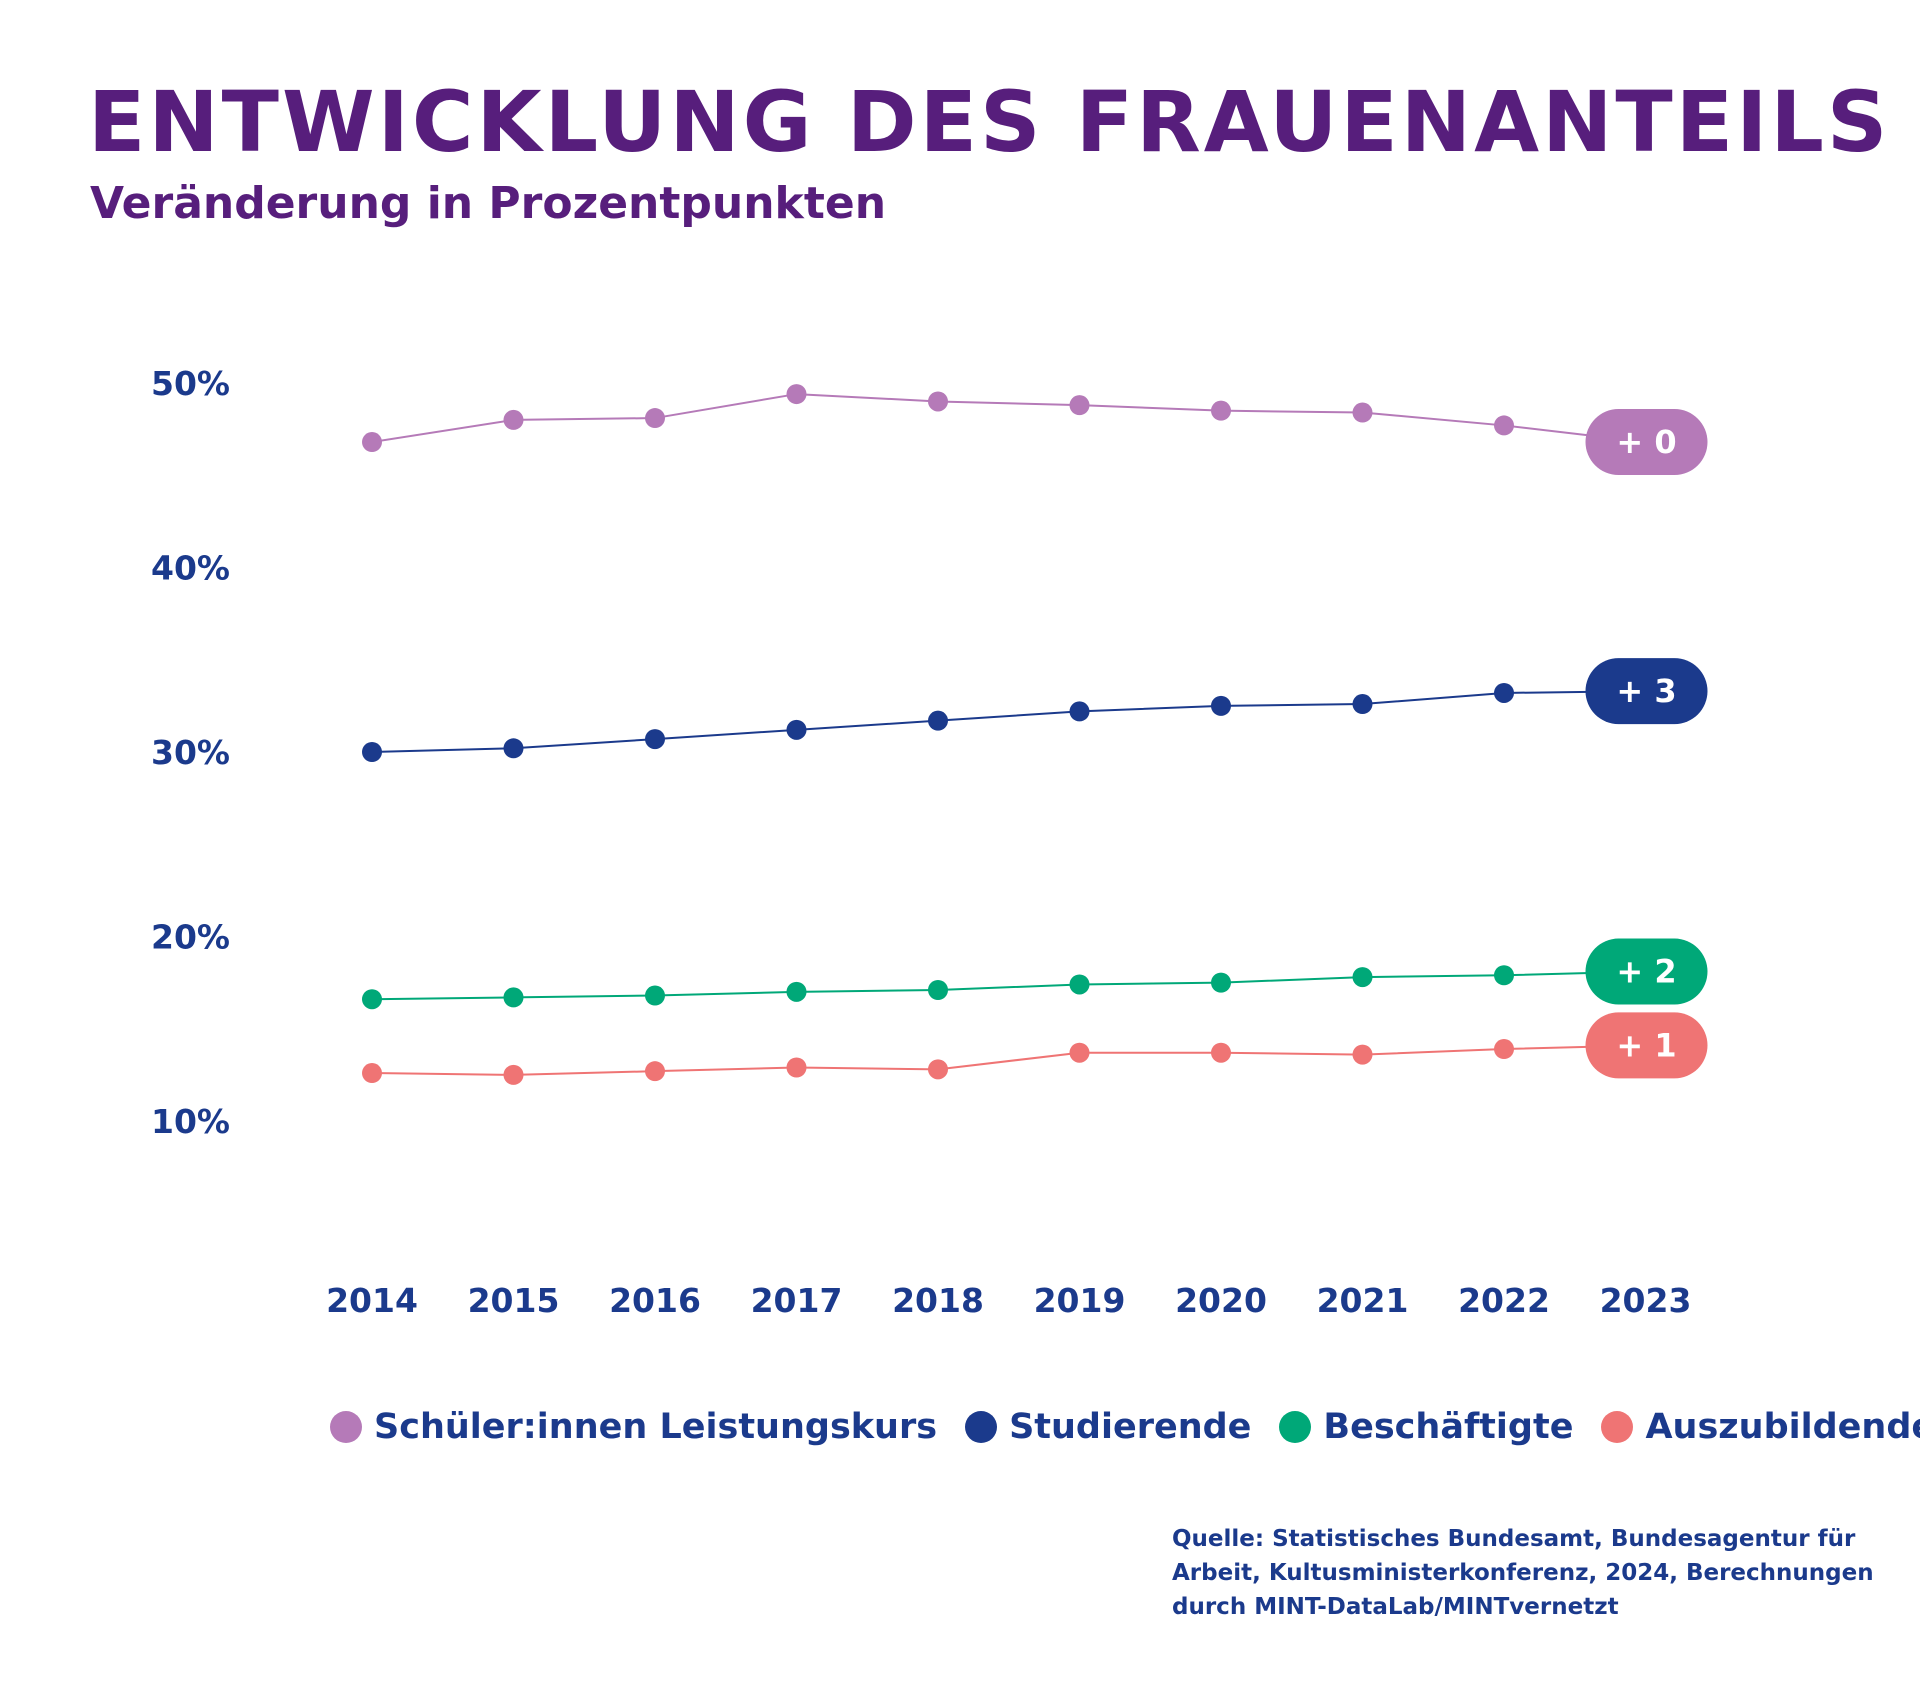  What do you see at coordinates (656, 1427) in the screenshot?
I see `legend-label: Schüler:innen Leistungskurs` at bounding box center [656, 1427].